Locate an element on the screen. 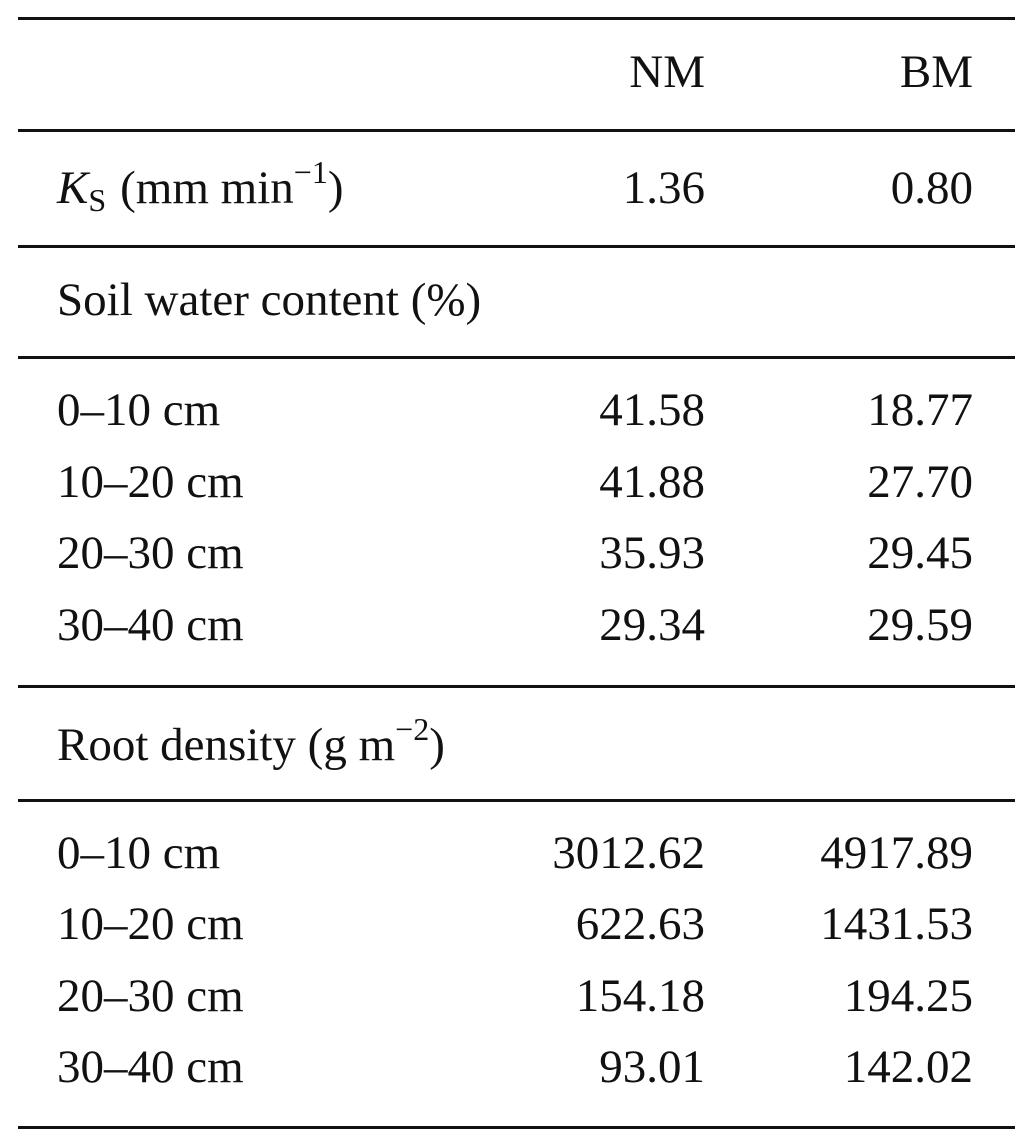 This screenshot has height=1147, width=1033. cell-value: 93.01 is located at coordinates (652, 1066).